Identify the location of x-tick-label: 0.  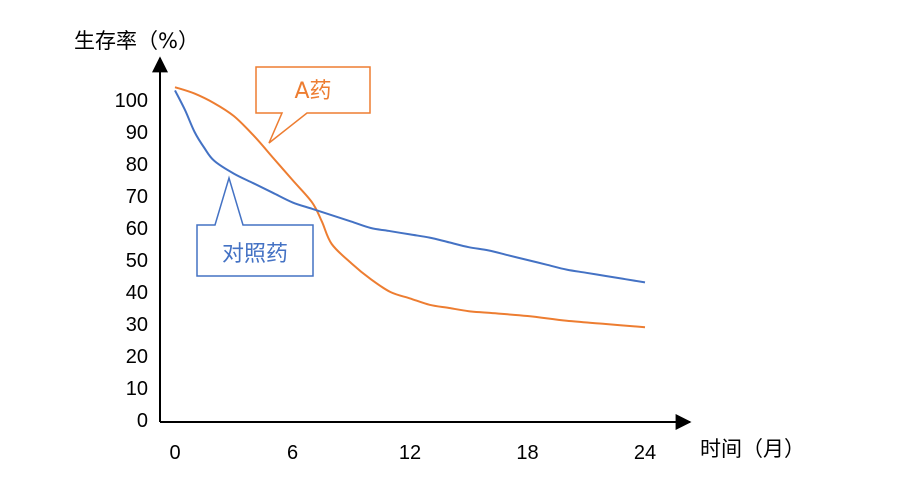
(174, 453).